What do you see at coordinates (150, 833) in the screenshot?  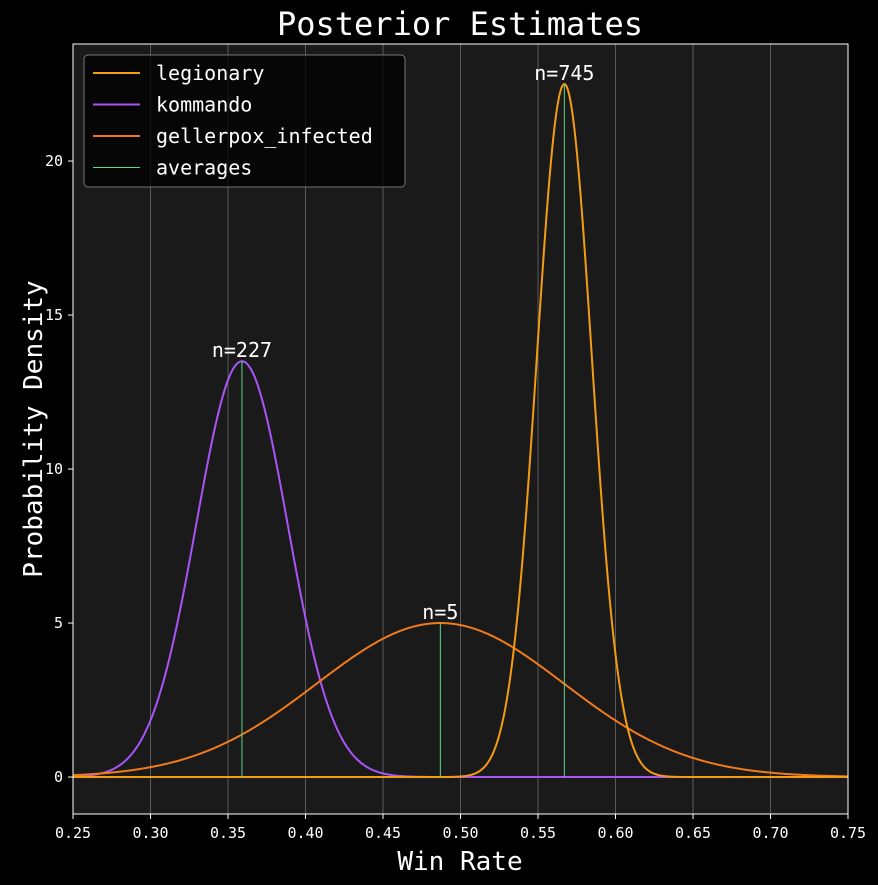 I see `x-tick-label-1: 0.30` at bounding box center [150, 833].